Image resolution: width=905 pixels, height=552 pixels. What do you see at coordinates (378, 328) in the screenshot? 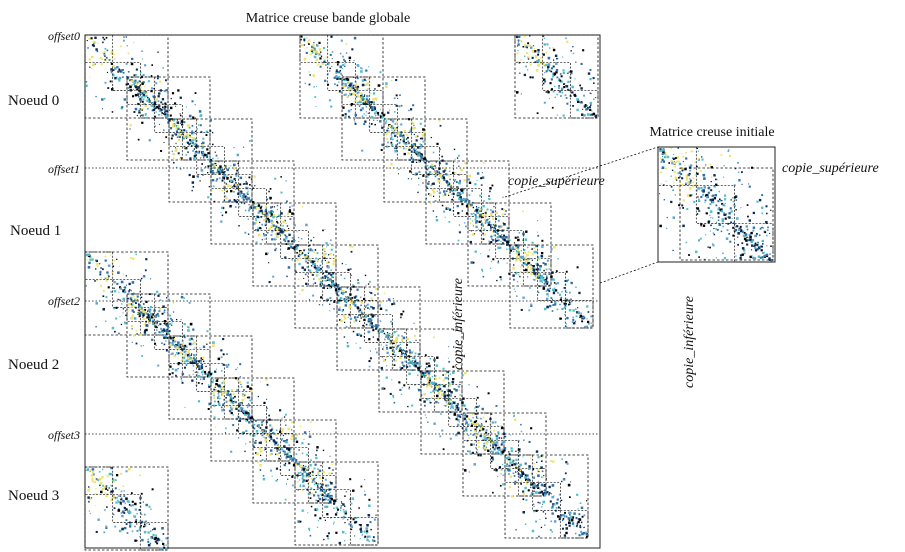
I see `block-outline` at bounding box center [378, 328].